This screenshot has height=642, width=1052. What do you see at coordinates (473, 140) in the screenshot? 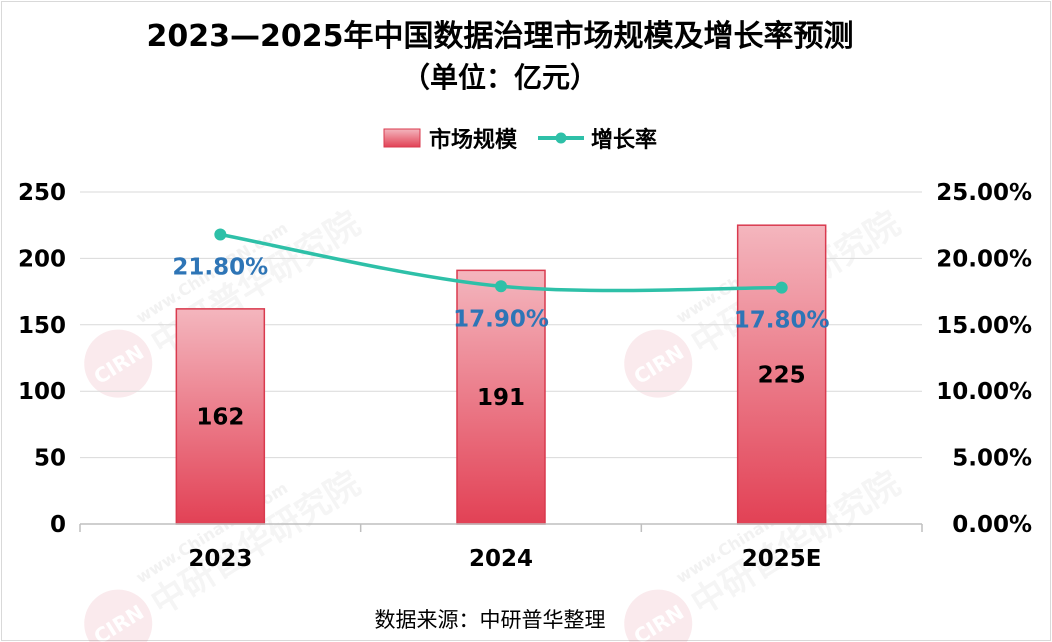
I see `legend-bar-label: 市场规模` at bounding box center [473, 140].